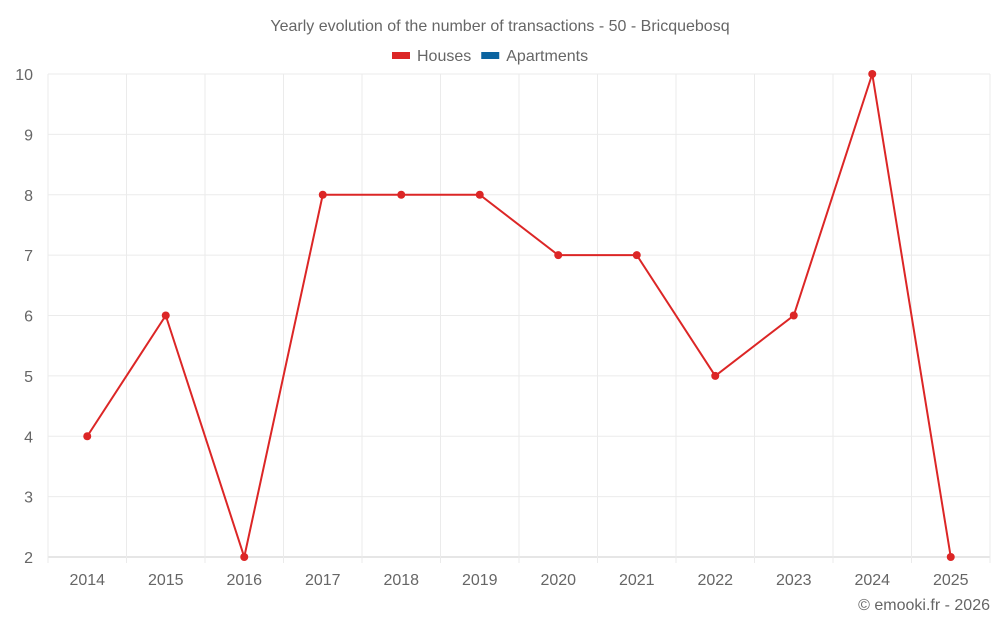 This screenshot has height=630, width=1000. I want to click on y-tick-label: 2, so click(28, 558).